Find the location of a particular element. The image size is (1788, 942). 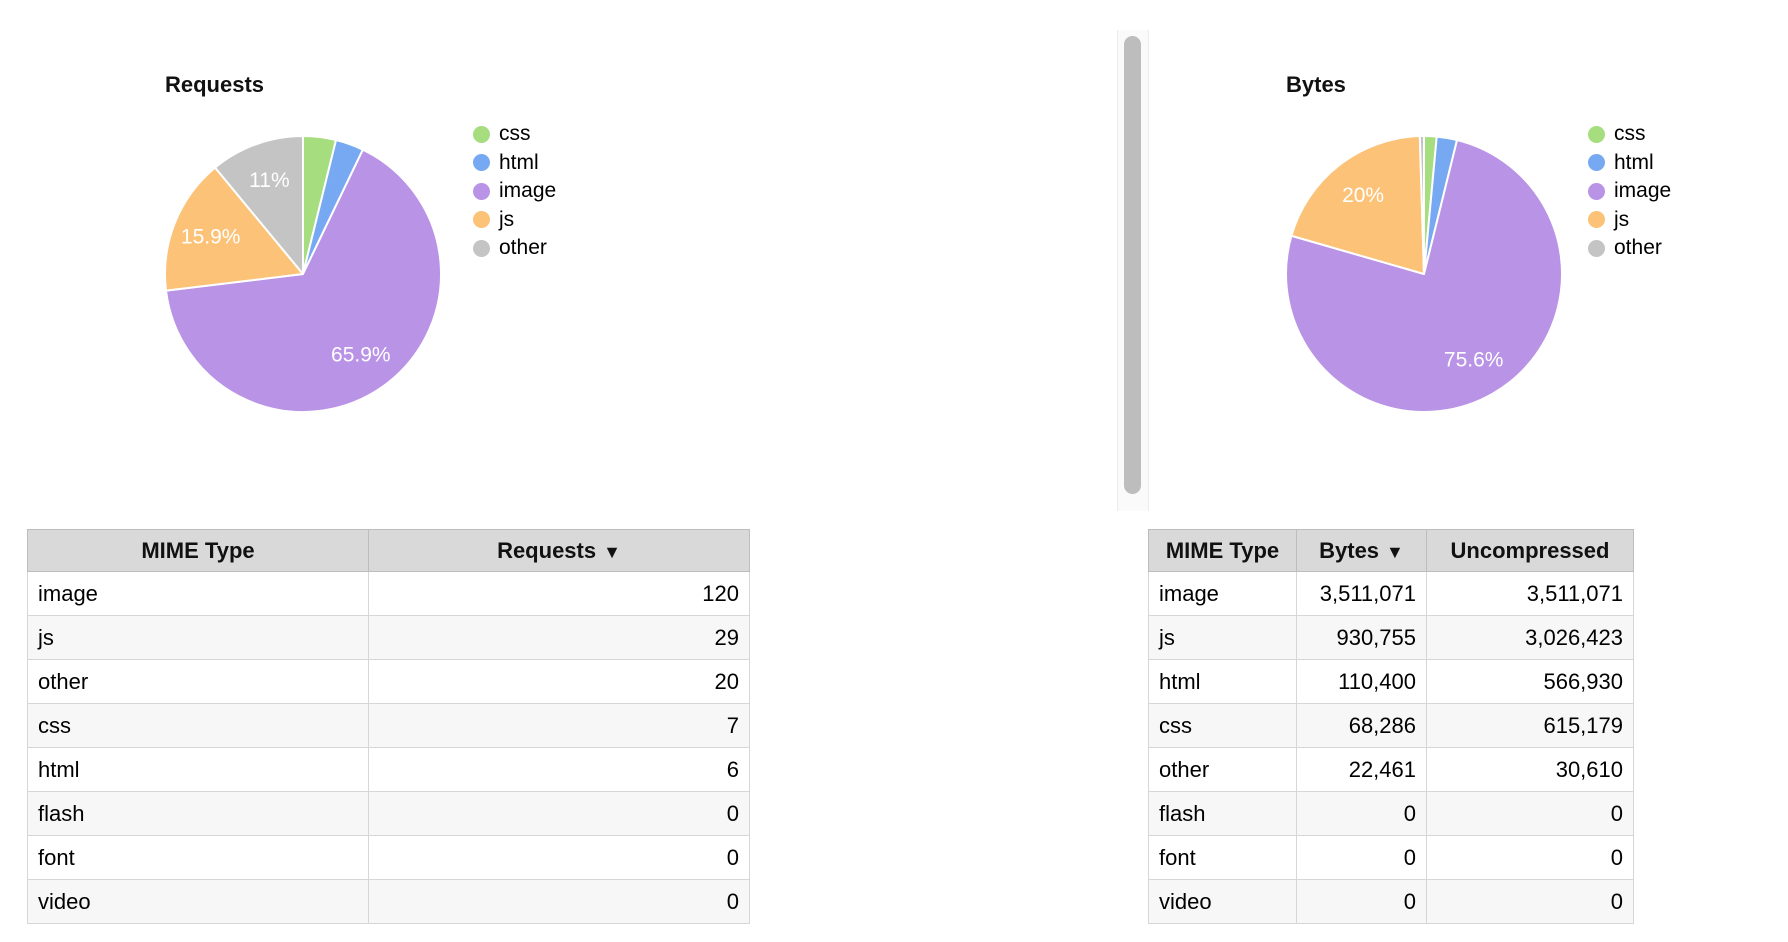

legend-swatch-css is located at coordinates (481, 134).